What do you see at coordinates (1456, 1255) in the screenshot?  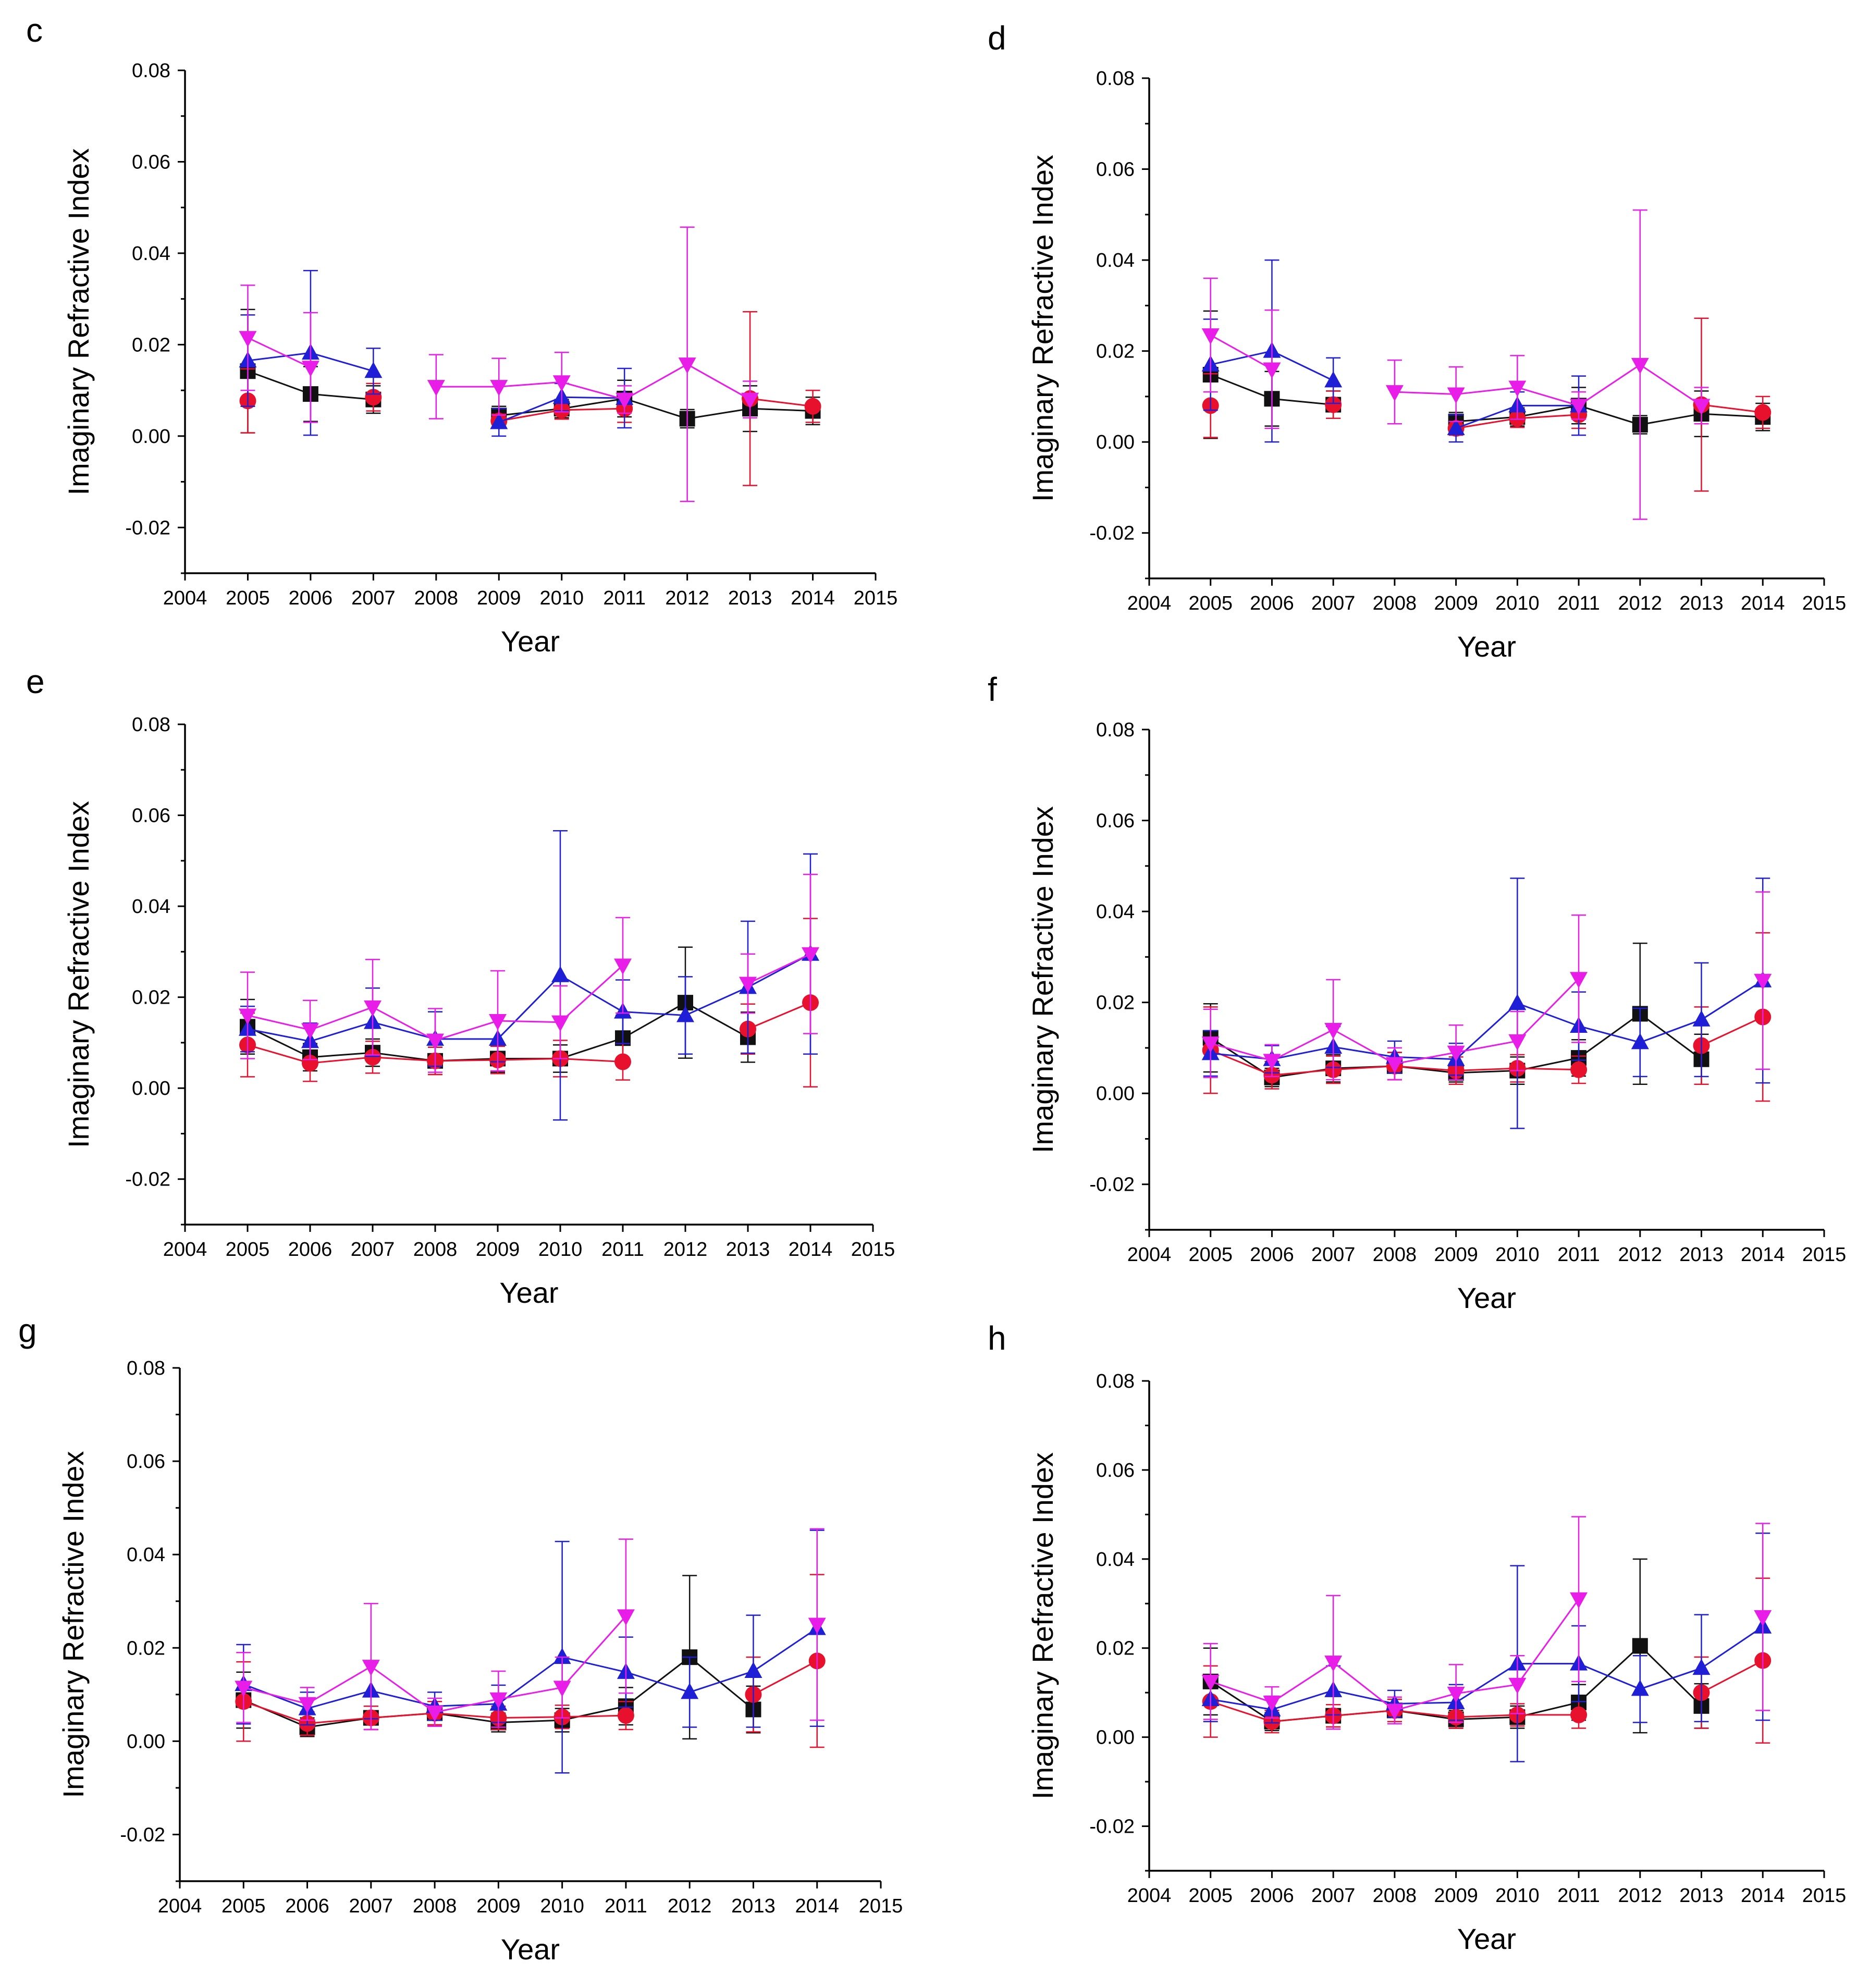 I see `x-tick-label: 2009` at bounding box center [1456, 1255].